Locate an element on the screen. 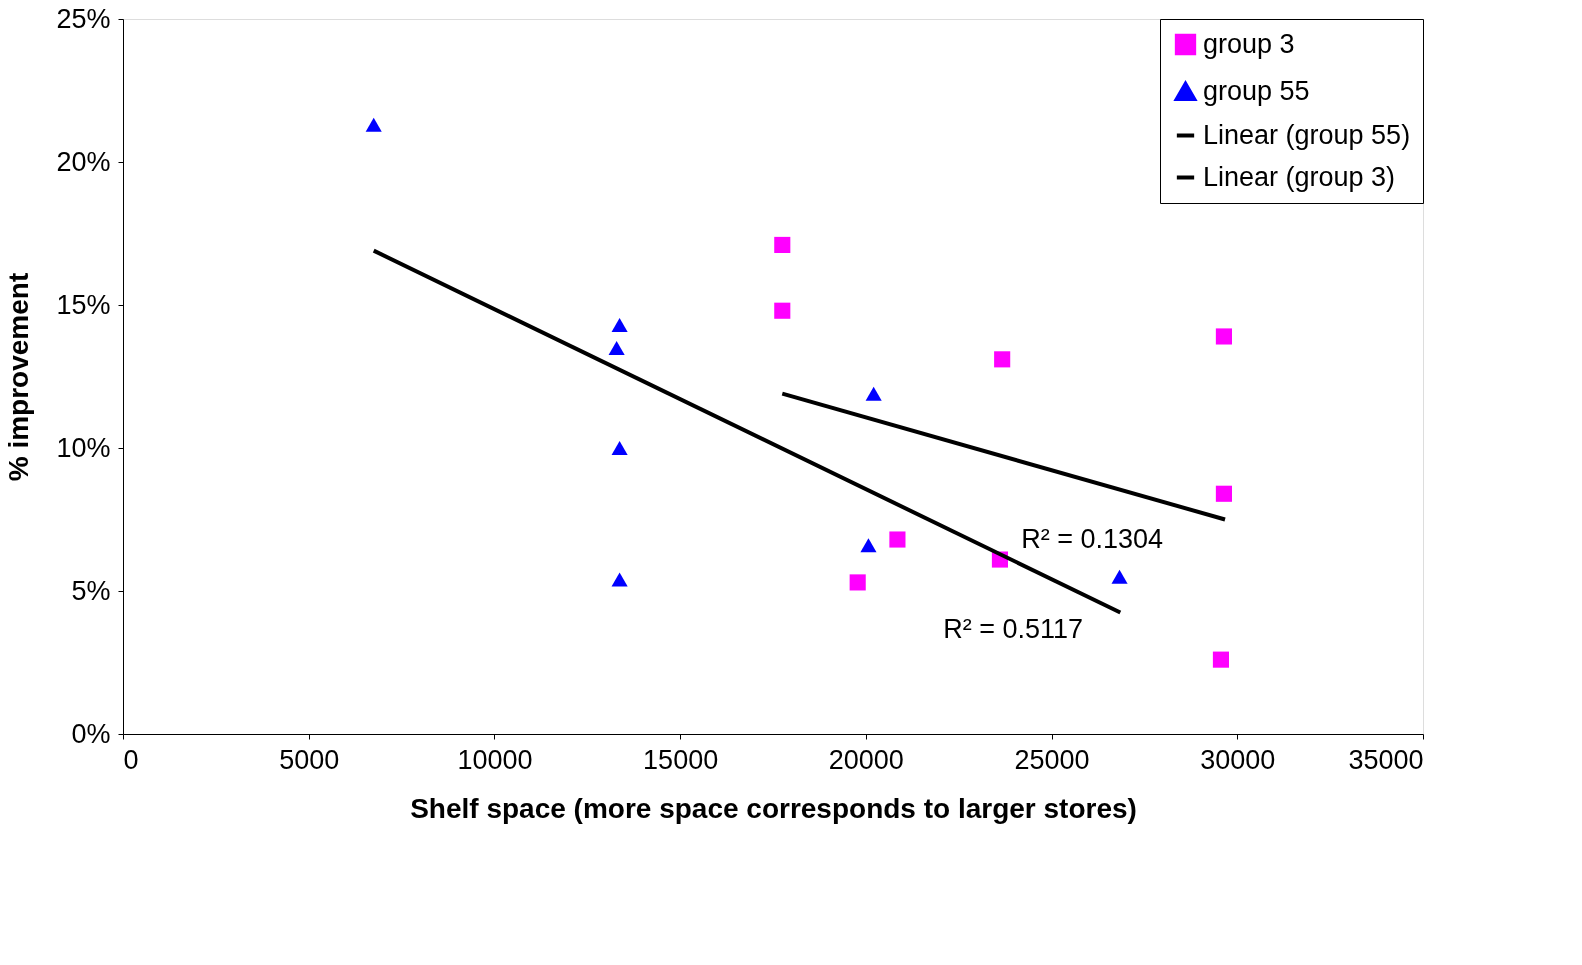  x-tick-label: 20000 is located at coordinates (866, 759).